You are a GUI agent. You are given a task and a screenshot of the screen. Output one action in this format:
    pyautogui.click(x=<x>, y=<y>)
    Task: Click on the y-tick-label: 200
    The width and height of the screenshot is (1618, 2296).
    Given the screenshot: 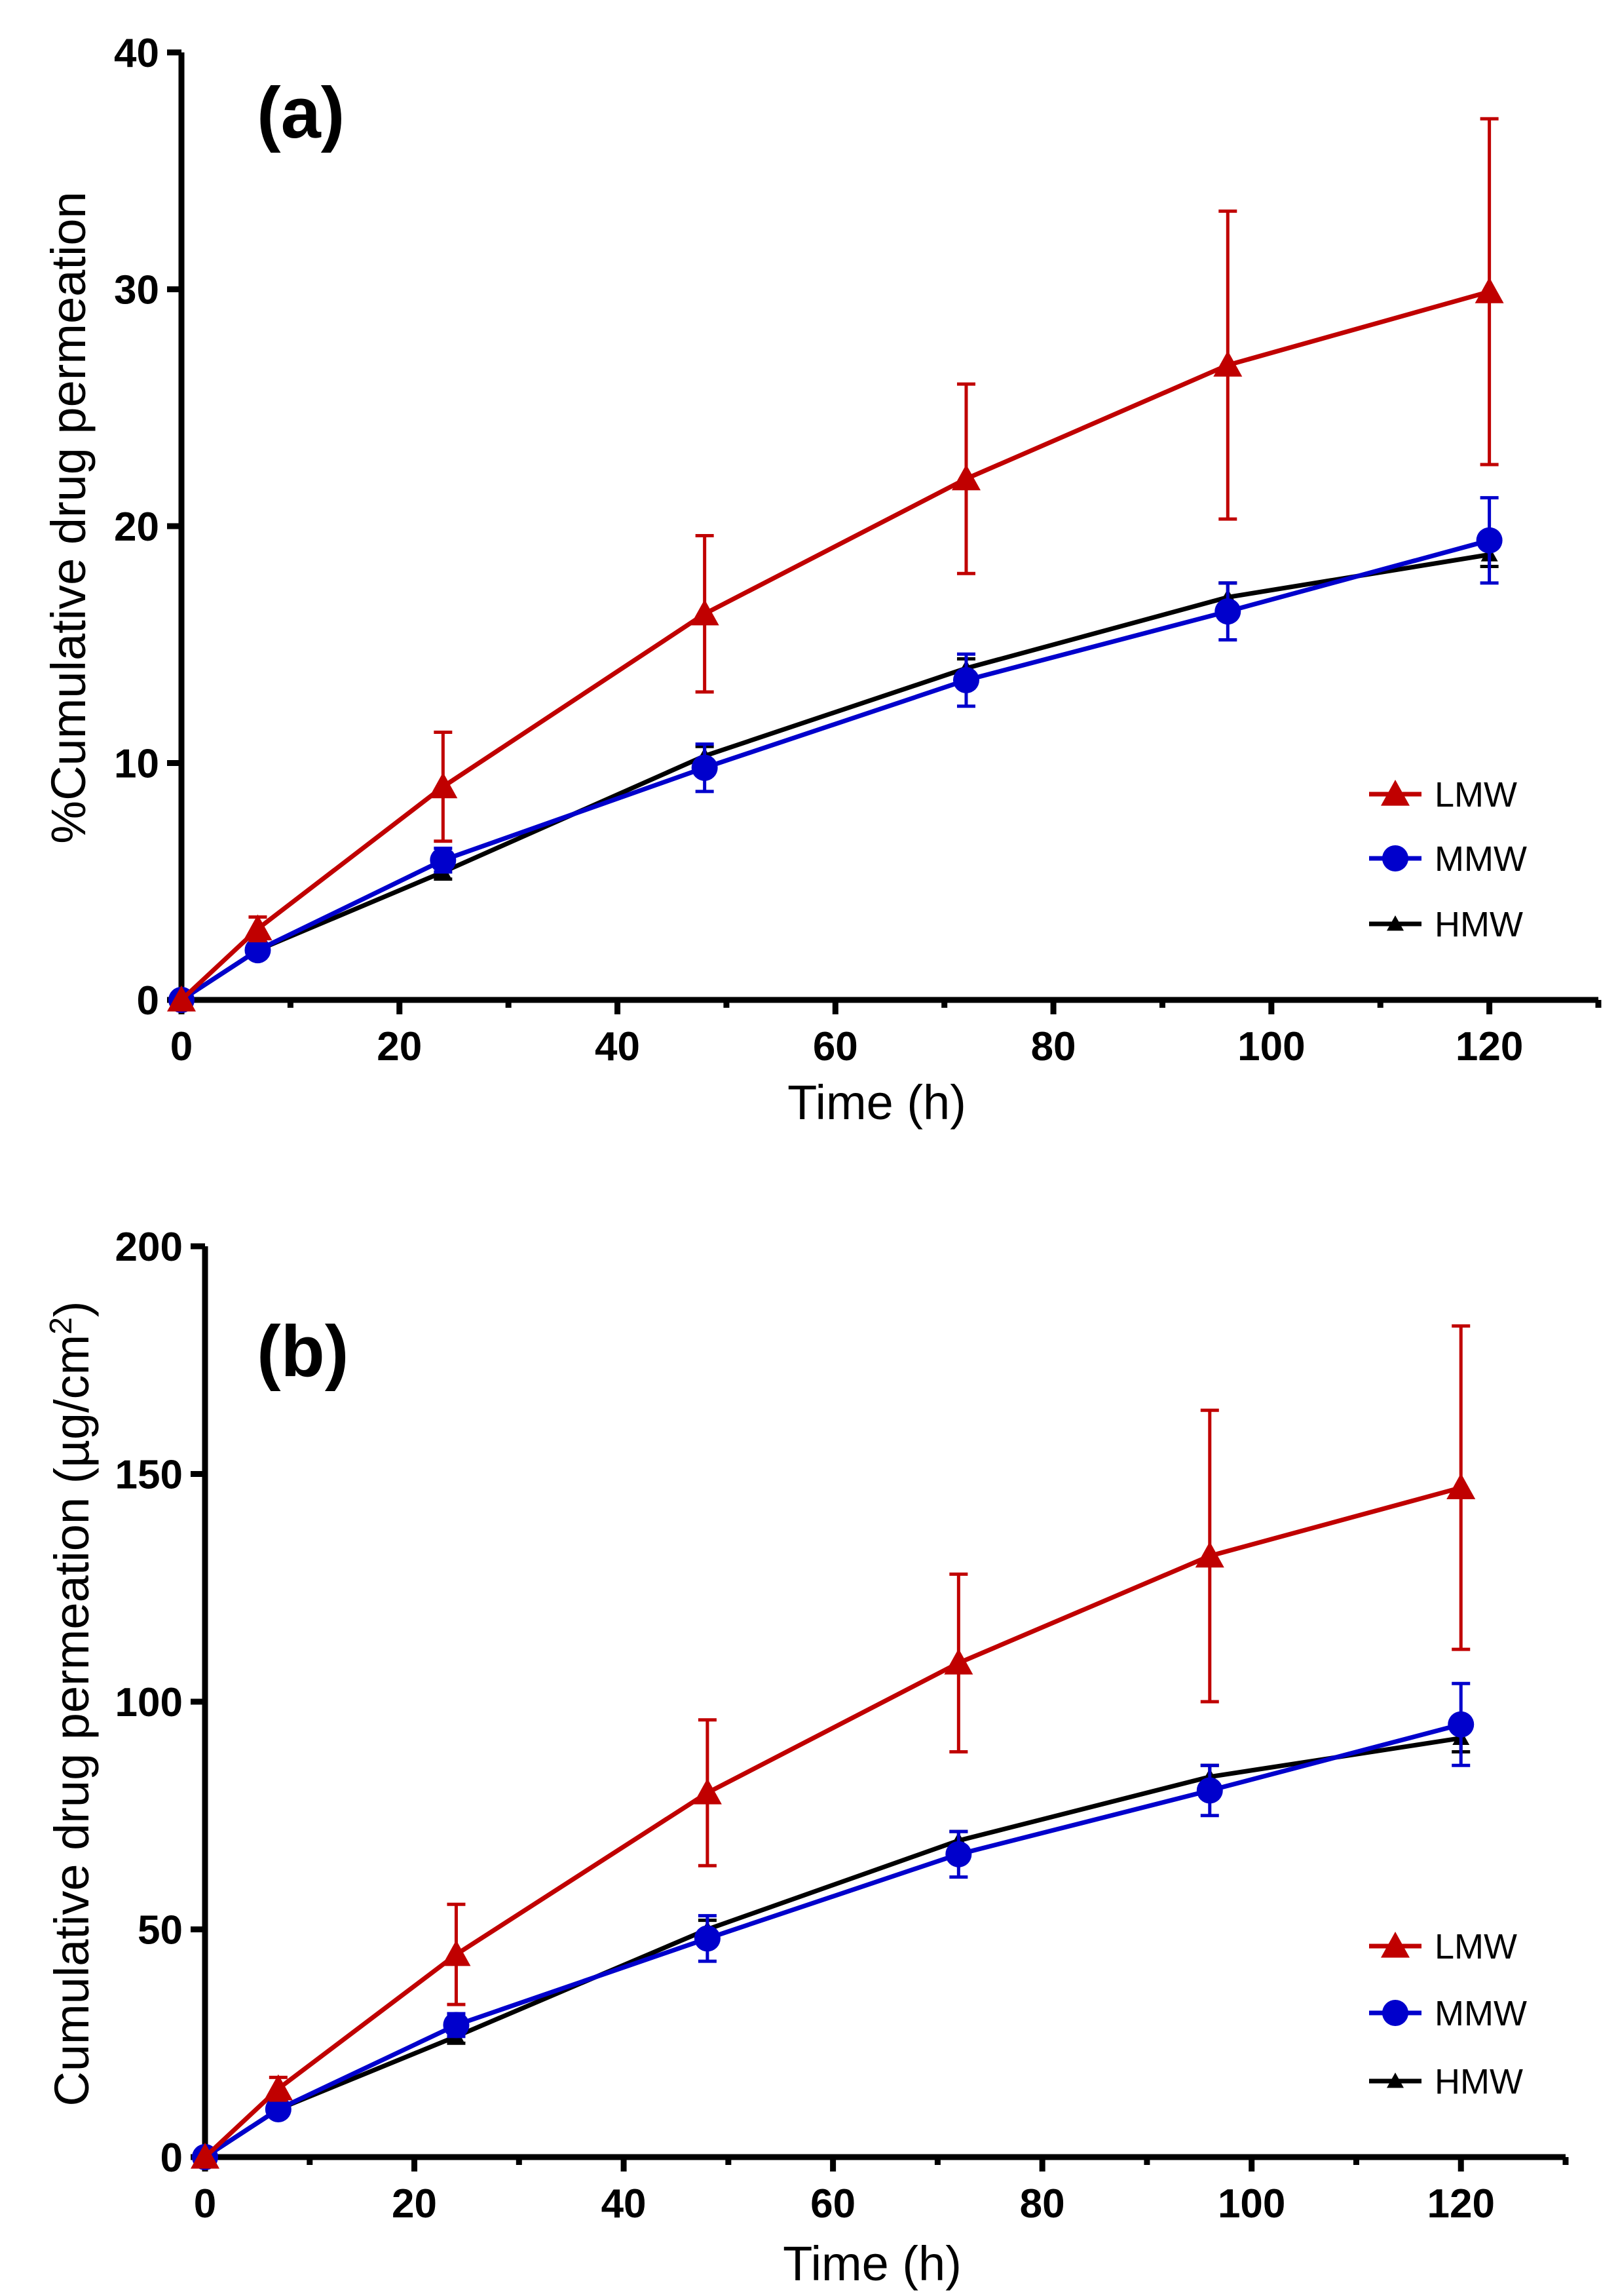 What is the action you would take?
    pyautogui.click(x=149, y=1247)
    